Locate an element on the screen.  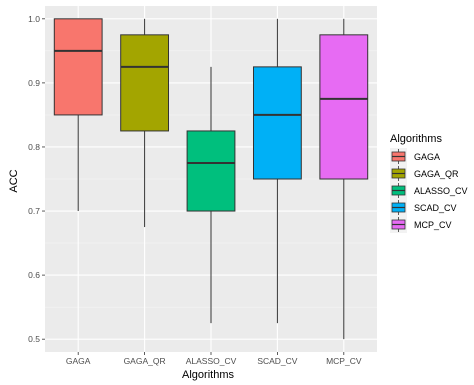
y-tick-label: 0.7 is located at coordinates (34, 211).